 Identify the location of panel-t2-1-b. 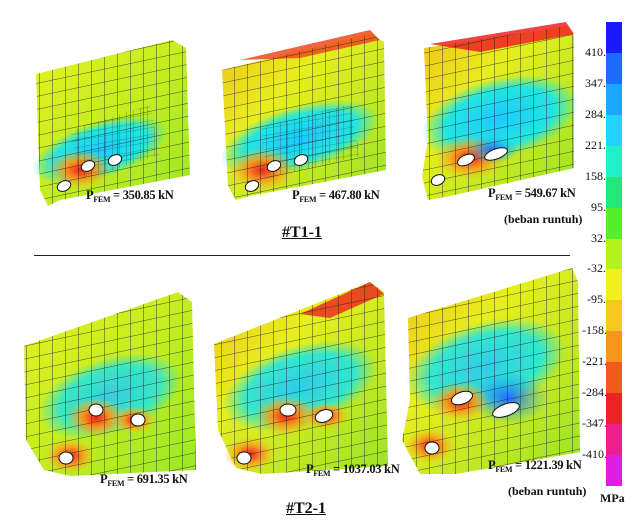
(301, 378).